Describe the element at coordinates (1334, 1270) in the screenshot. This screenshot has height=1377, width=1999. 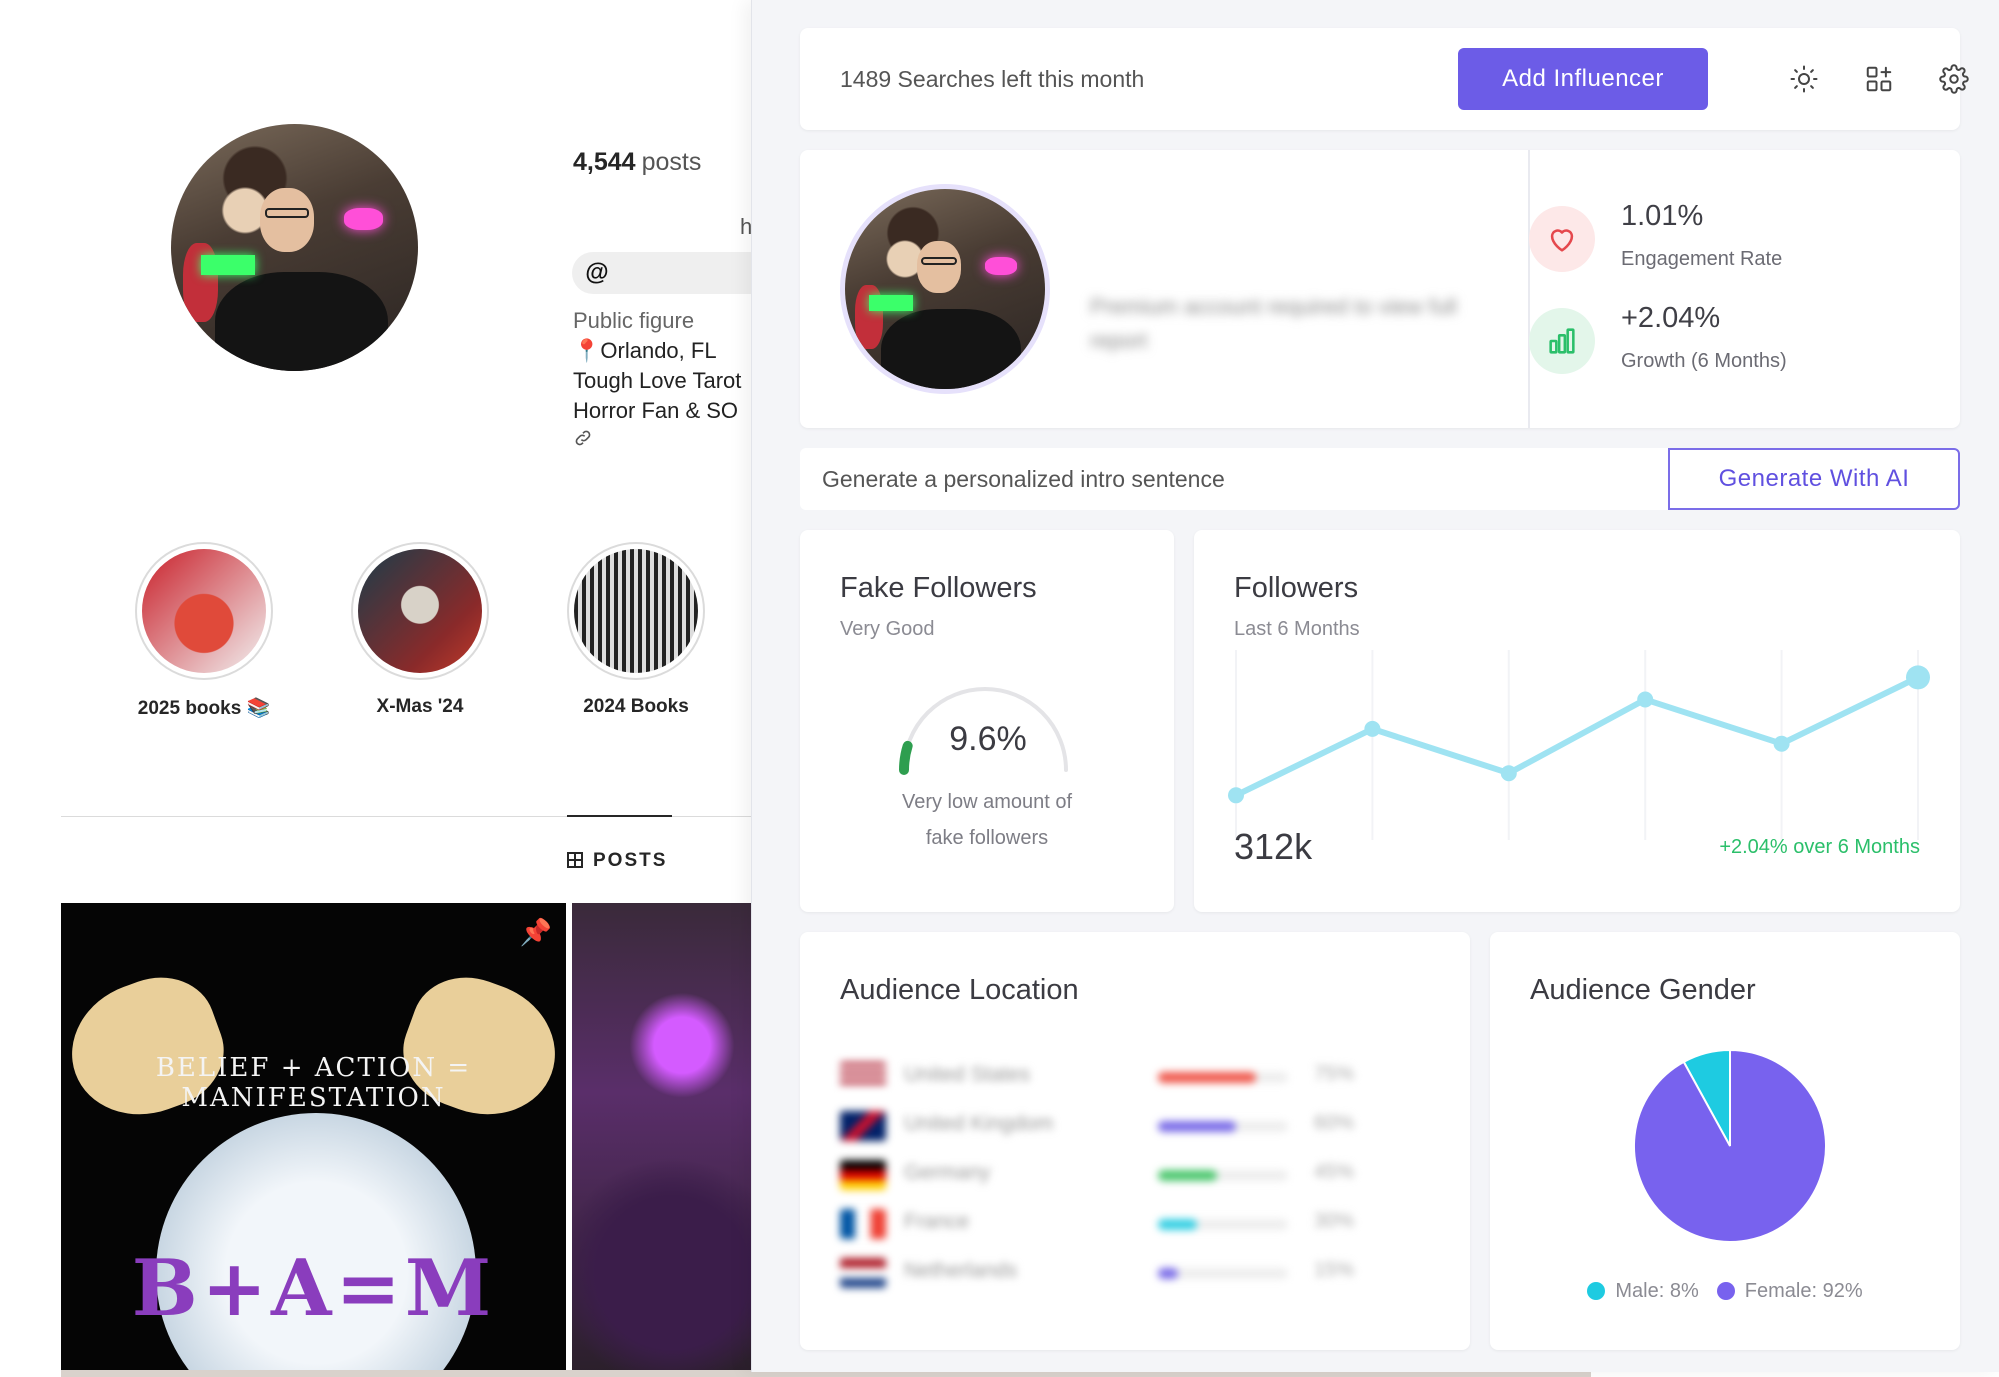
I see `location-percent: 15%` at that location.